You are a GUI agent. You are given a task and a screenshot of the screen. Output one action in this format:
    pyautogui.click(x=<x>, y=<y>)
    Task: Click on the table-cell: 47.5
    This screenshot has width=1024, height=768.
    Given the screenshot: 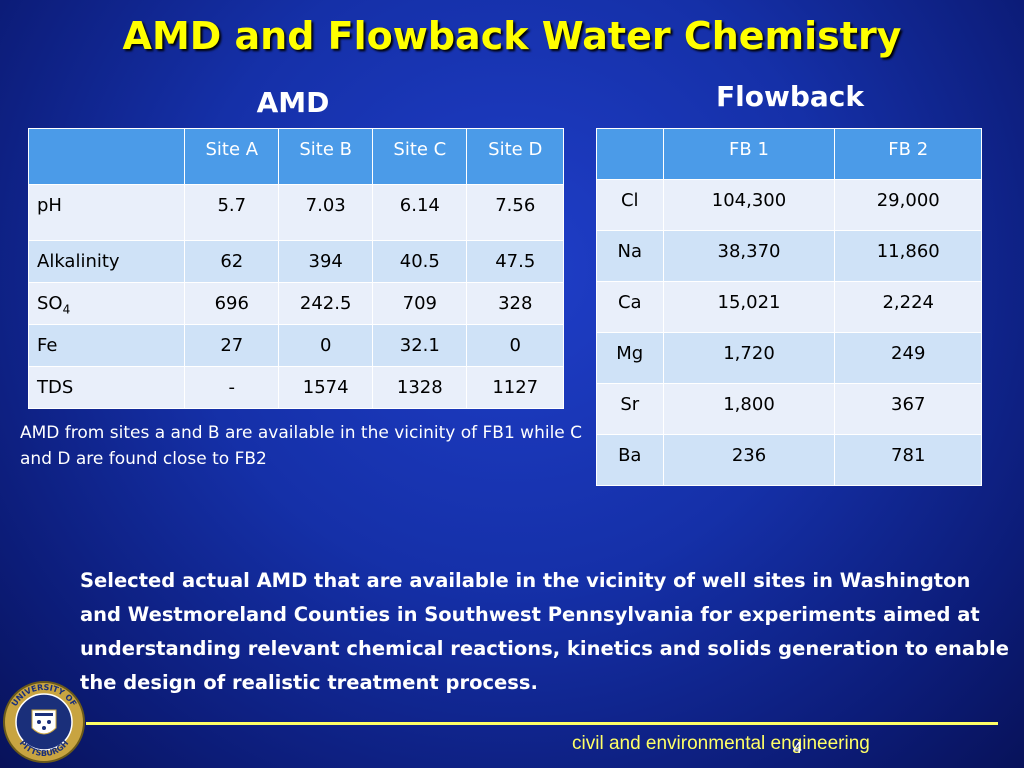 What is the action you would take?
    pyautogui.click(x=515, y=261)
    